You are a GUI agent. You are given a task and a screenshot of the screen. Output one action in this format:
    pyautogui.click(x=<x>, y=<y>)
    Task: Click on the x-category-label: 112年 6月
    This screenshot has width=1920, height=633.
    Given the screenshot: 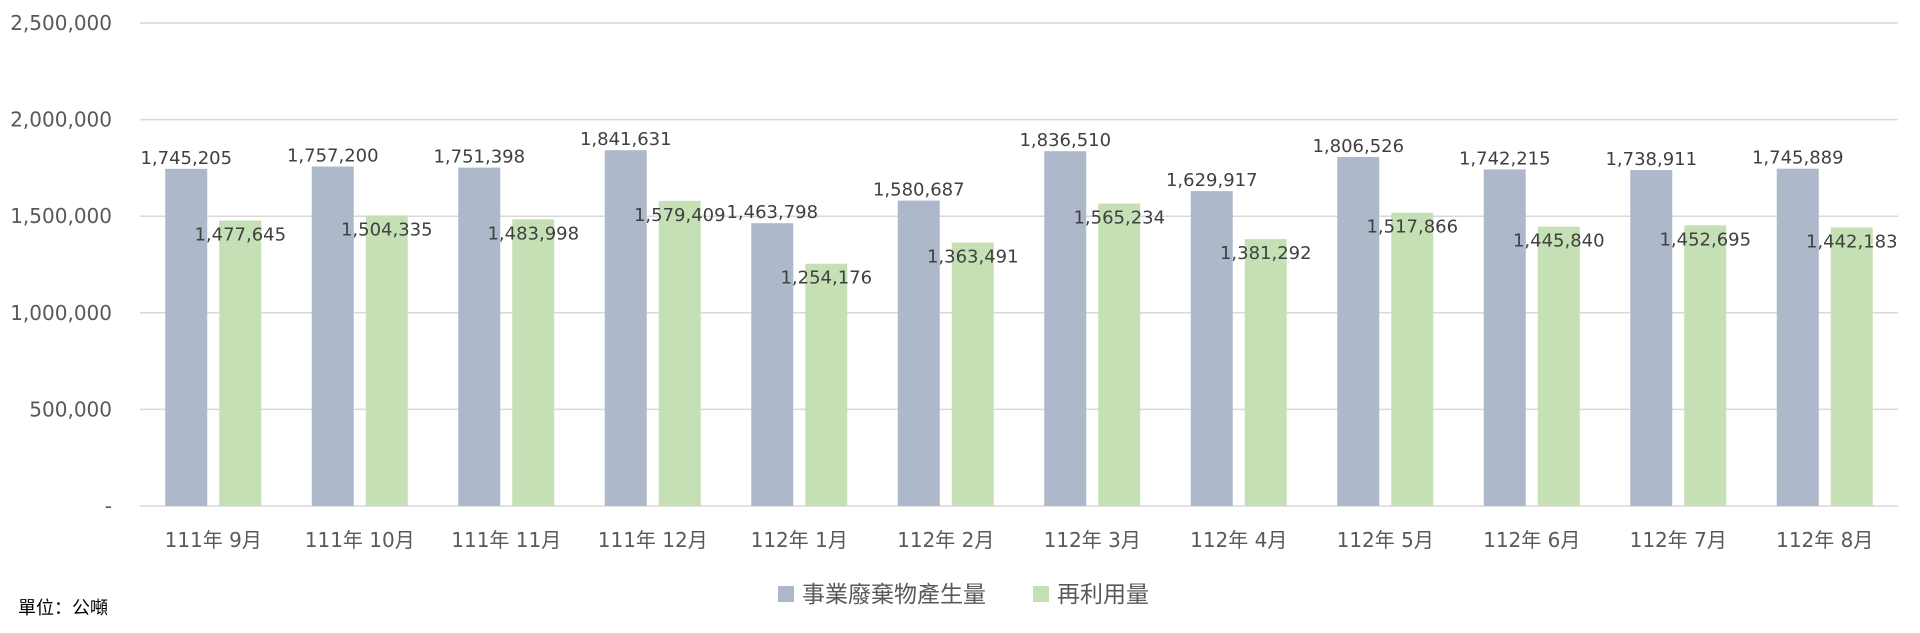 What is the action you would take?
    pyautogui.click(x=1531, y=540)
    